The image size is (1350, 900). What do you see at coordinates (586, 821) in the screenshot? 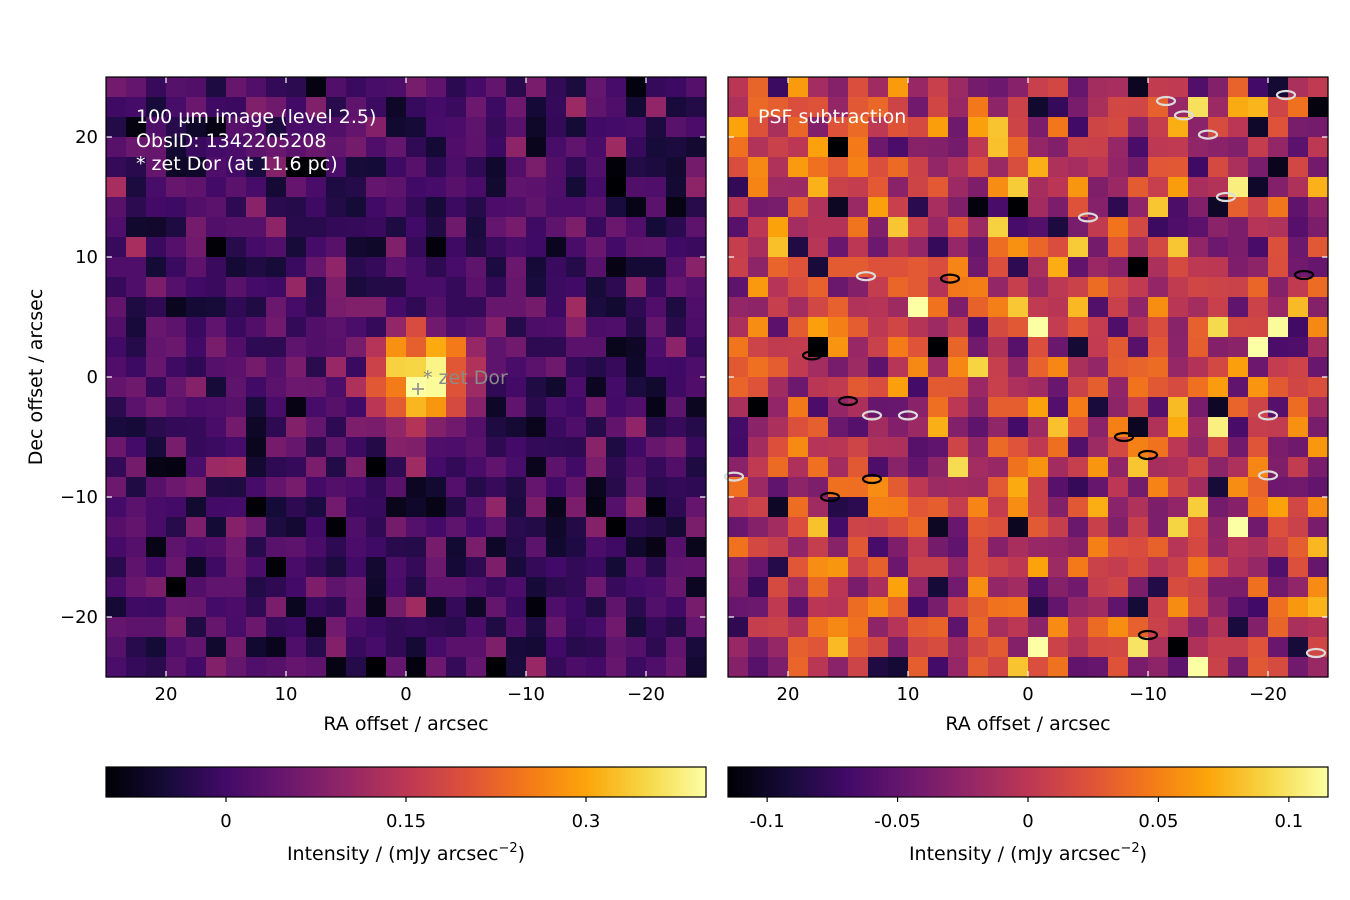
I see `colorbar-tick-label: 0.3` at bounding box center [586, 821].